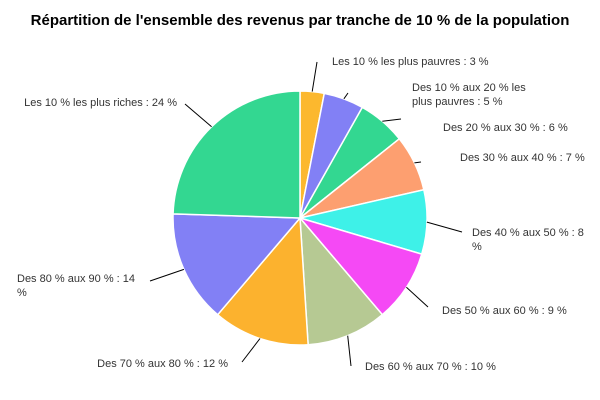 This screenshot has height=400, width=600. I want to click on slice-label-line: Des 50 % aux 60 % : 9 %, so click(504, 311).